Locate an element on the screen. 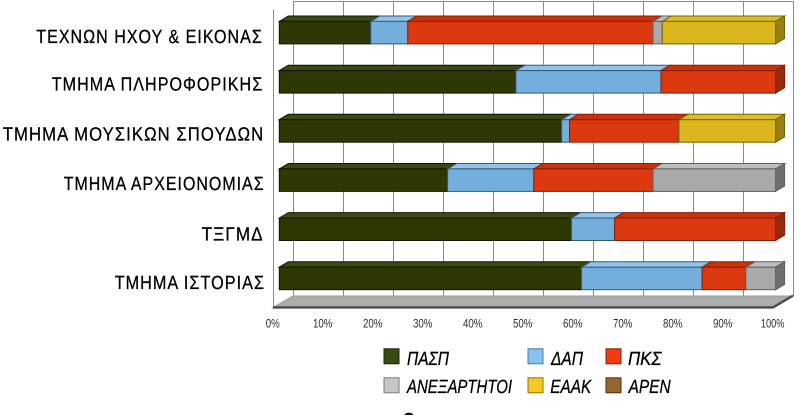 Image resolution: width=800 pixels, height=420 pixels. svg-text: ΤΕΧΝΩΝ ΗΧΟΥ & ΕΙΚΟΝΑΣ is located at coordinates (149, 37).